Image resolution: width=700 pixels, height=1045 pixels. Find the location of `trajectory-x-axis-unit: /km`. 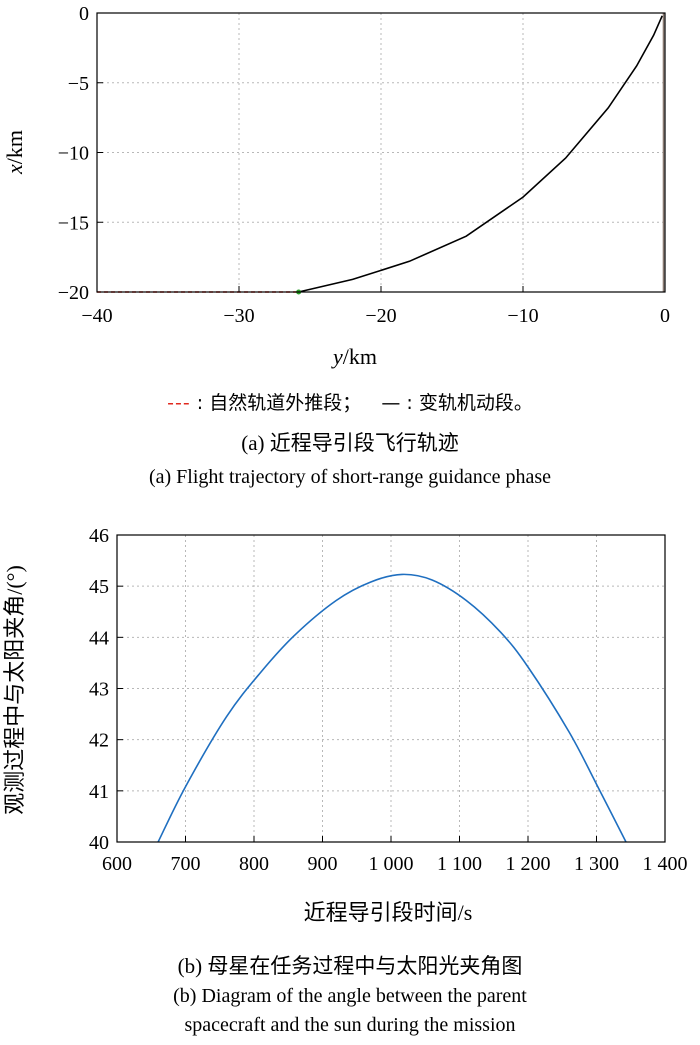

trajectory-x-axis-unit: /km is located at coordinates (360, 356).